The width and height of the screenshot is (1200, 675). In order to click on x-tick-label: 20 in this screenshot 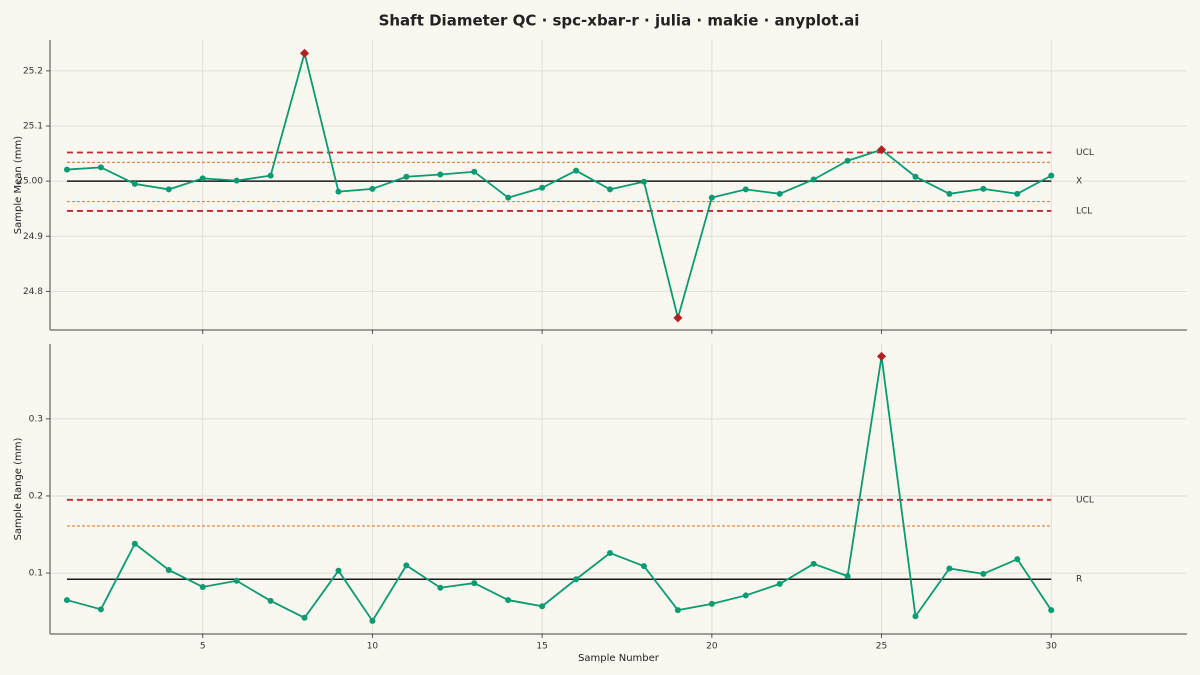, I will do `click(712, 647)`.